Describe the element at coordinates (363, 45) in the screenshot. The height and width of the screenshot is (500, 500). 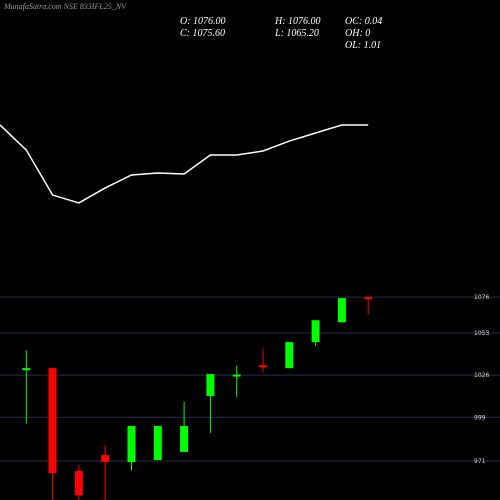
I see `annotation: OL: 1.01` at that location.